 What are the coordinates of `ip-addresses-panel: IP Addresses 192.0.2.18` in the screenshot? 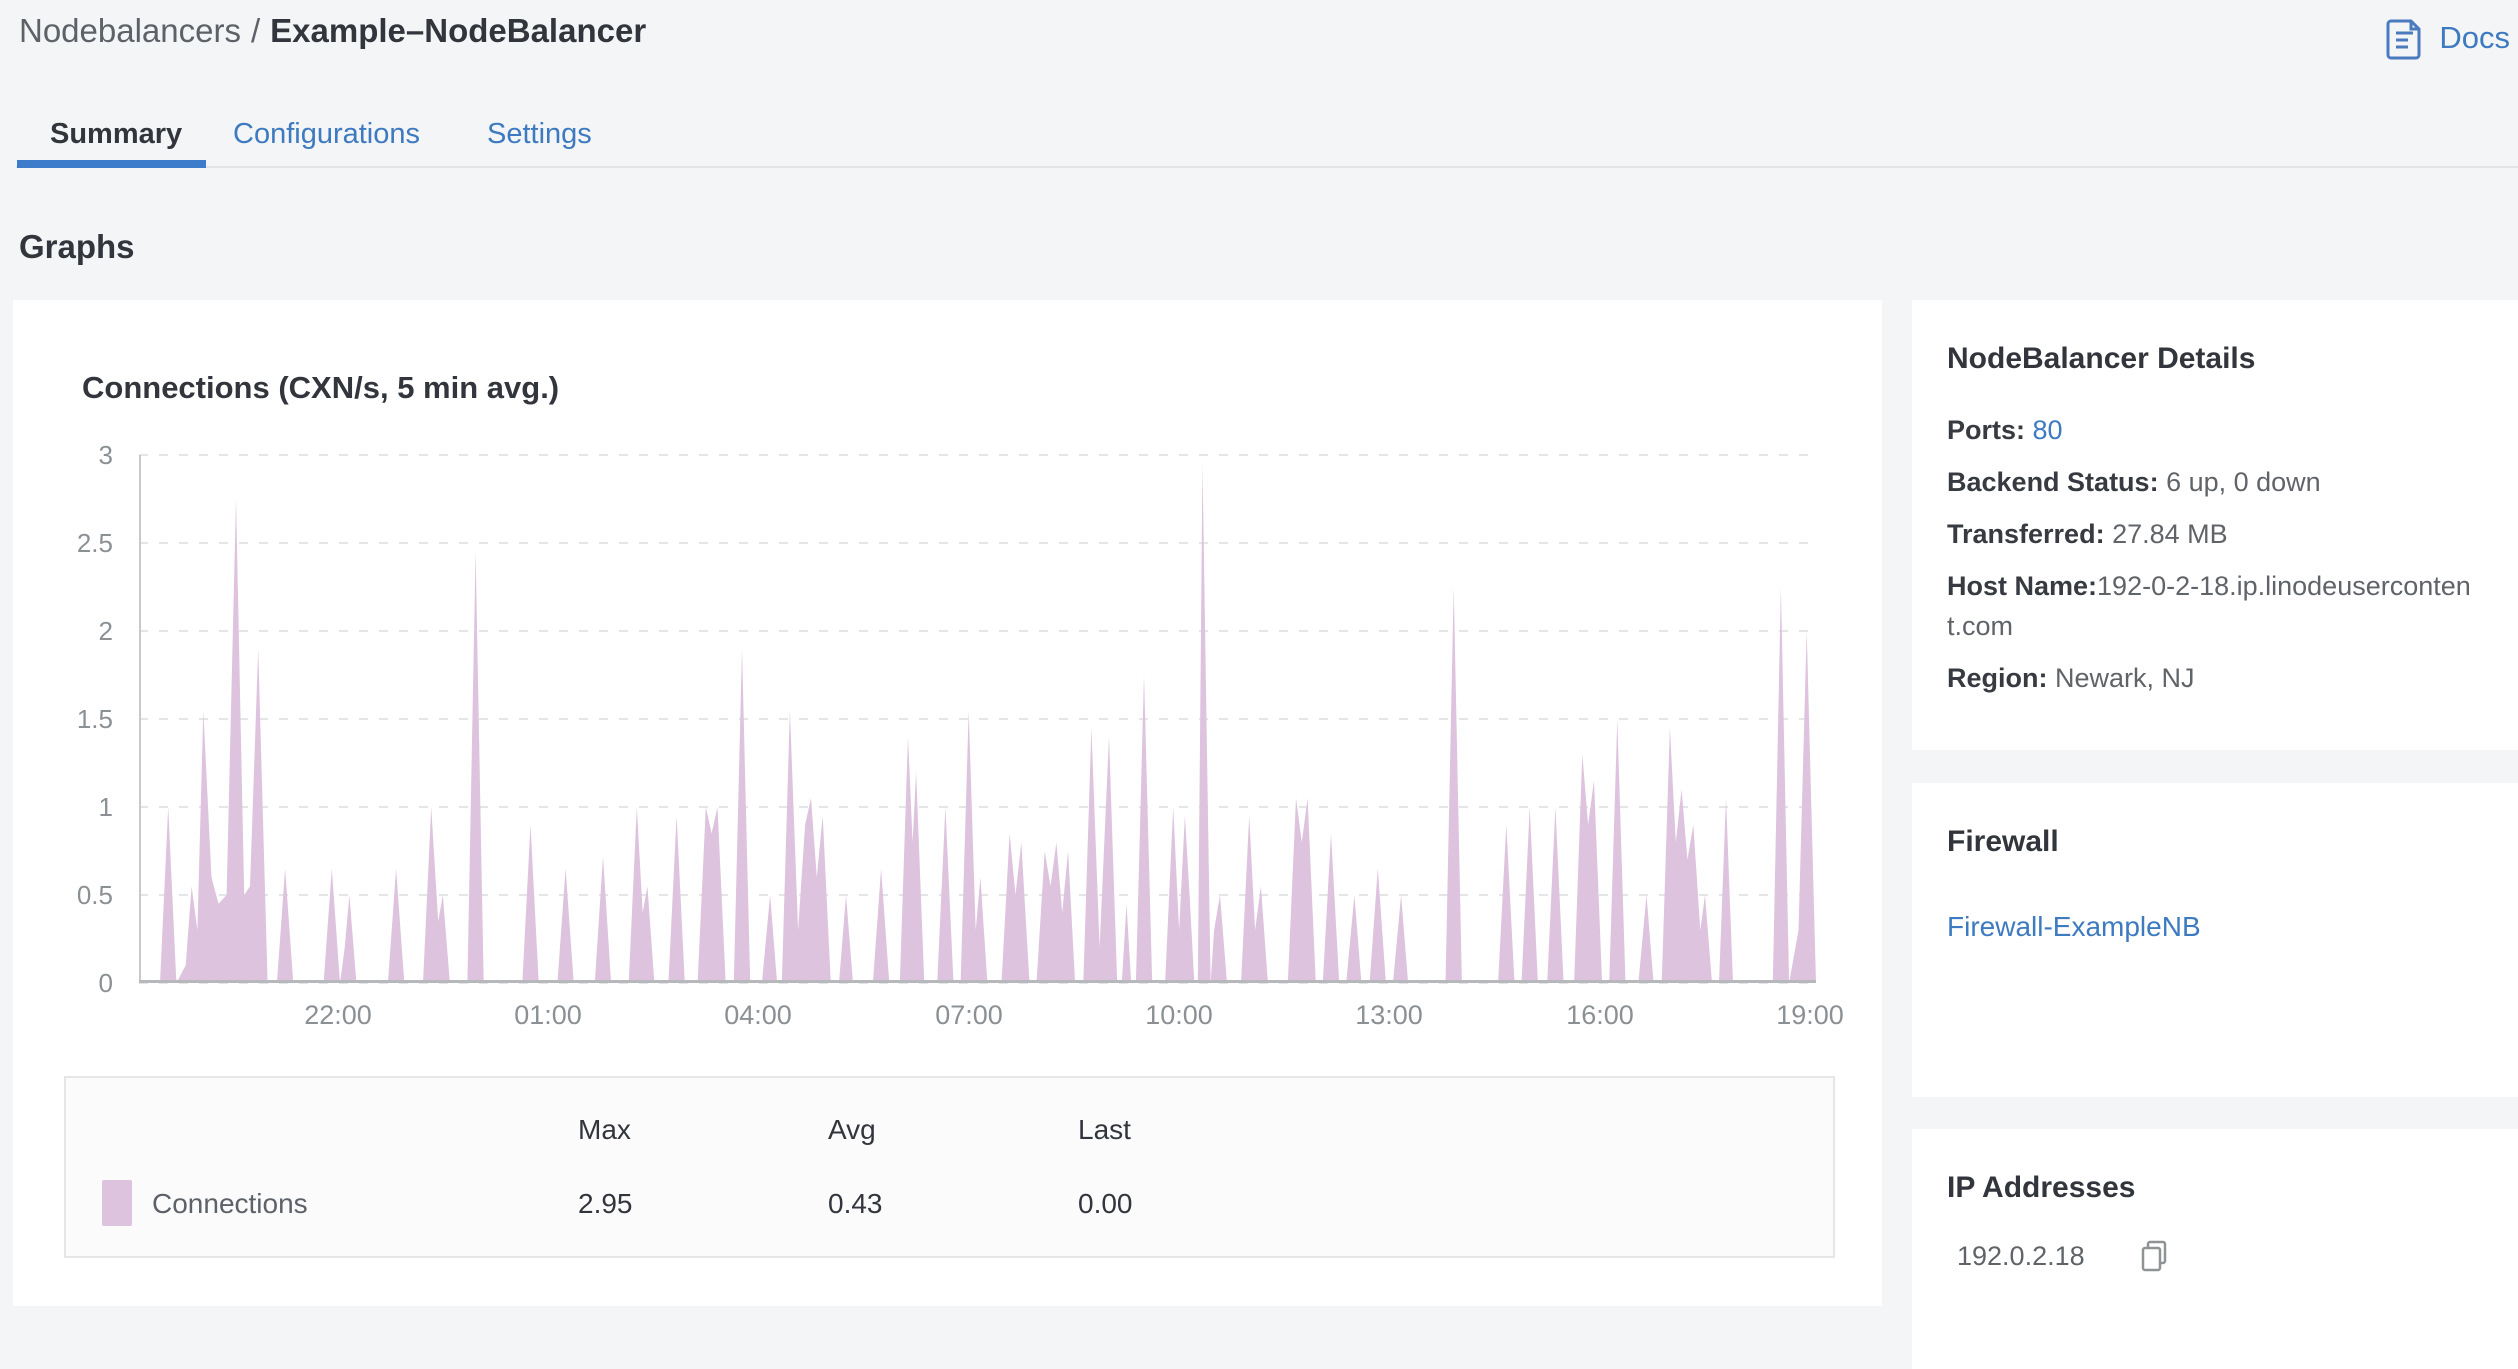 It's located at (2215, 1249).